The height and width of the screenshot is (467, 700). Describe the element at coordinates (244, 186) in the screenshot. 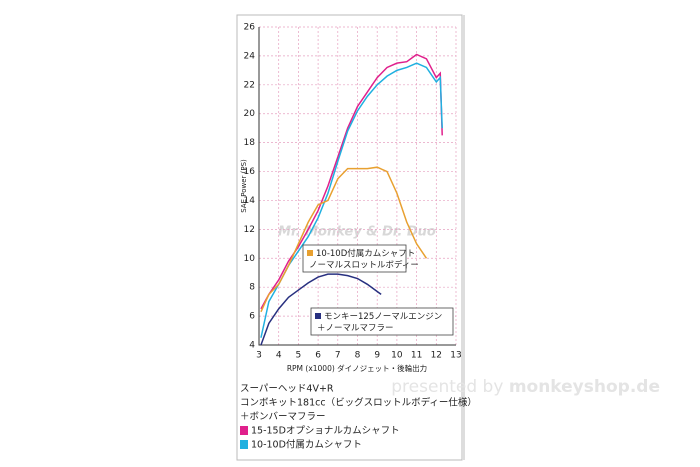

I see `y-axis-label: SAE Power (PS)` at that location.